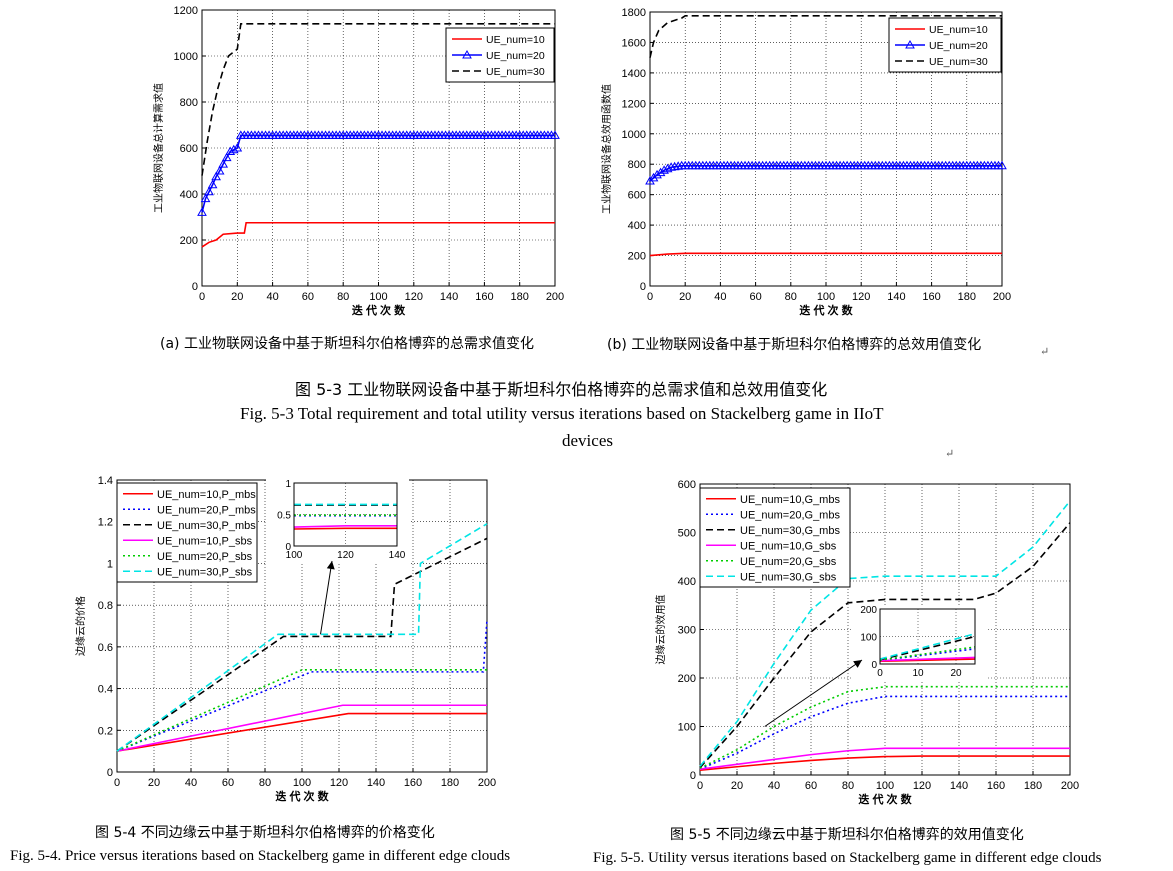  Describe the element at coordinates (958, 30) in the screenshot. I see `legend-label: UE_num=10` at that location.